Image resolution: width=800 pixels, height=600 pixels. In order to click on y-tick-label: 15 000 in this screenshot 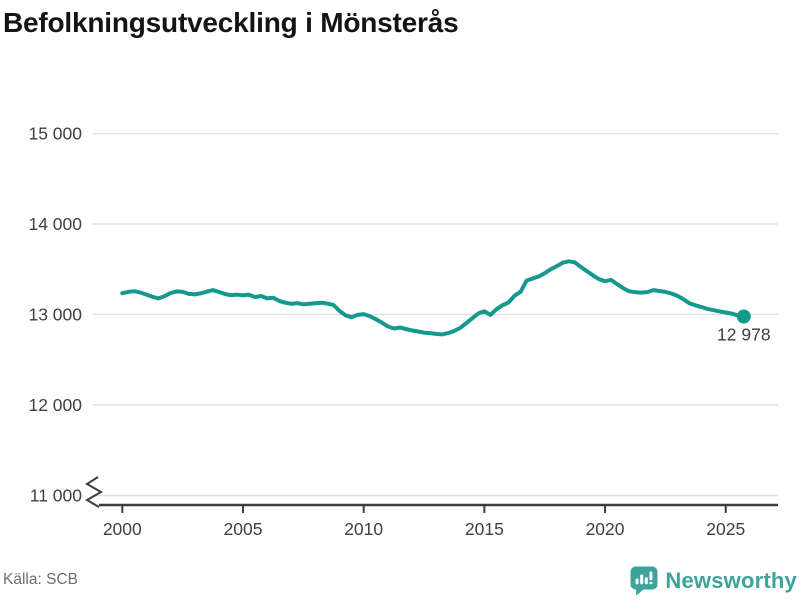, I will do `click(55, 134)`.